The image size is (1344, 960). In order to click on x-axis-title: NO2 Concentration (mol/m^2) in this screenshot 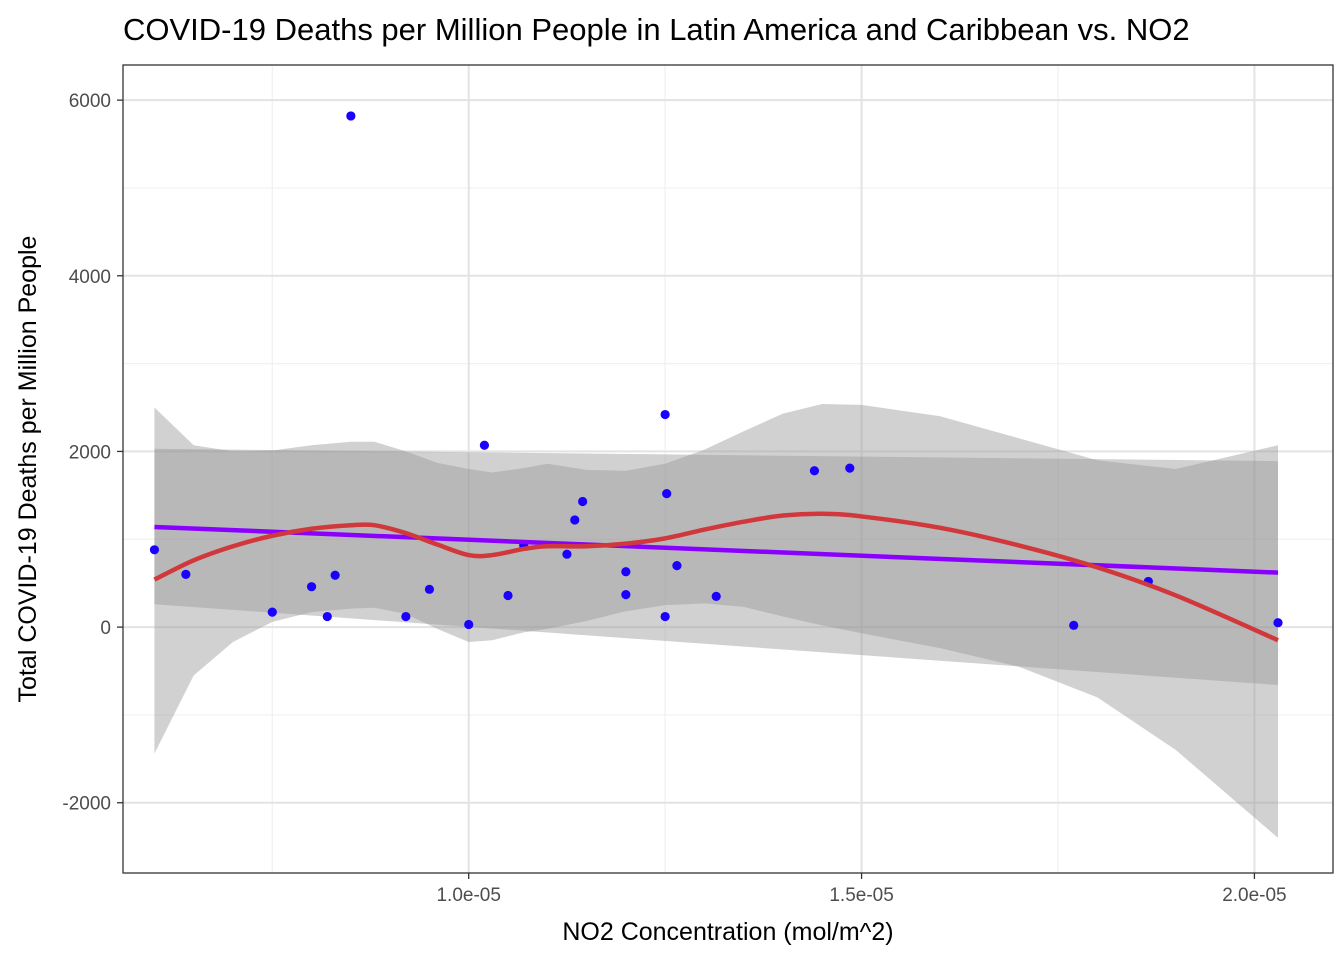, I will do `click(727, 932)`.